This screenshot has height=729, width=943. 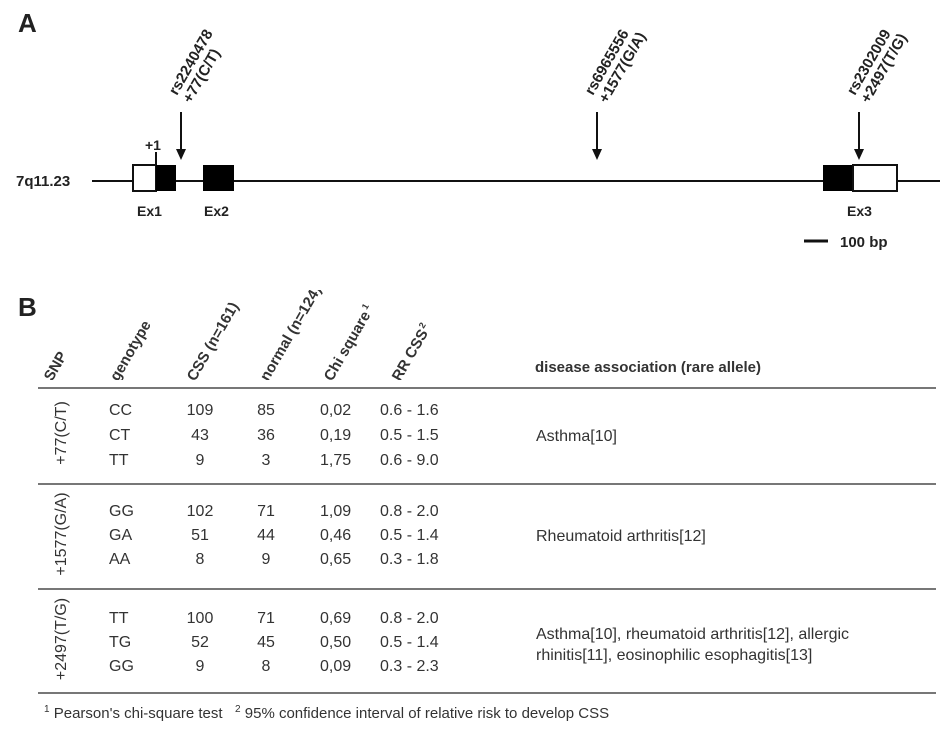 I want to click on snp2-arrowhead, so click(x=597, y=154).